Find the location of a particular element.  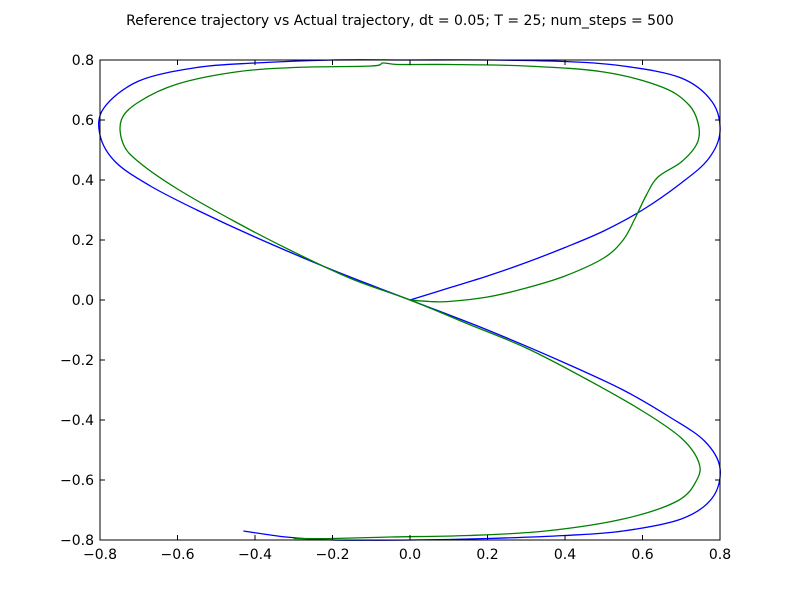

y-tick-label: −0.8 is located at coordinates (77, 541).